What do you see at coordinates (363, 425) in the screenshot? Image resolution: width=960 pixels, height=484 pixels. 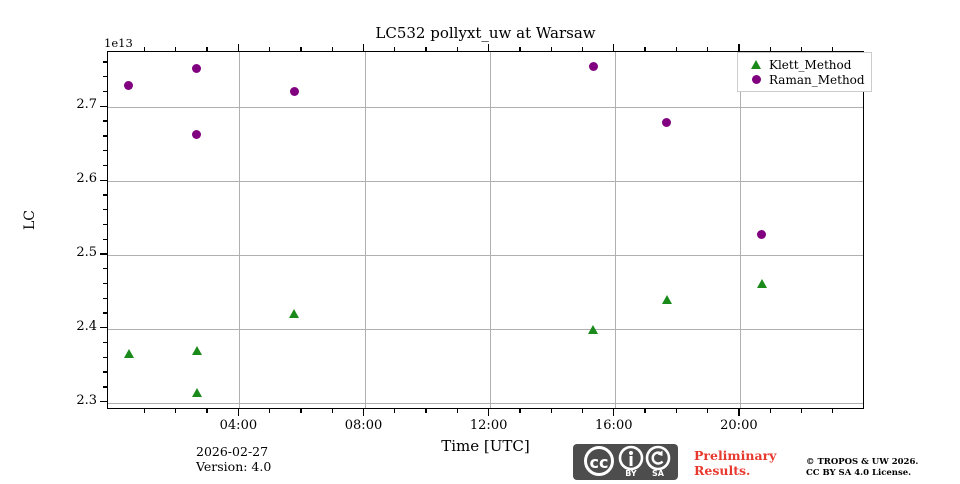 I see `x-tick-label: 08:00` at bounding box center [363, 425].